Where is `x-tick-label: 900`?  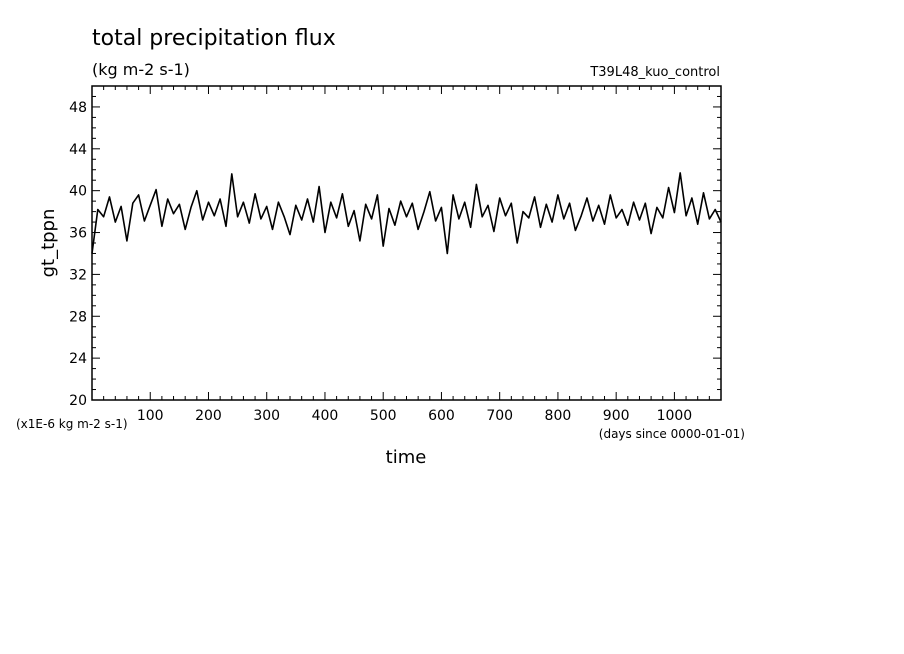
x-tick-label: 900 is located at coordinates (616, 416).